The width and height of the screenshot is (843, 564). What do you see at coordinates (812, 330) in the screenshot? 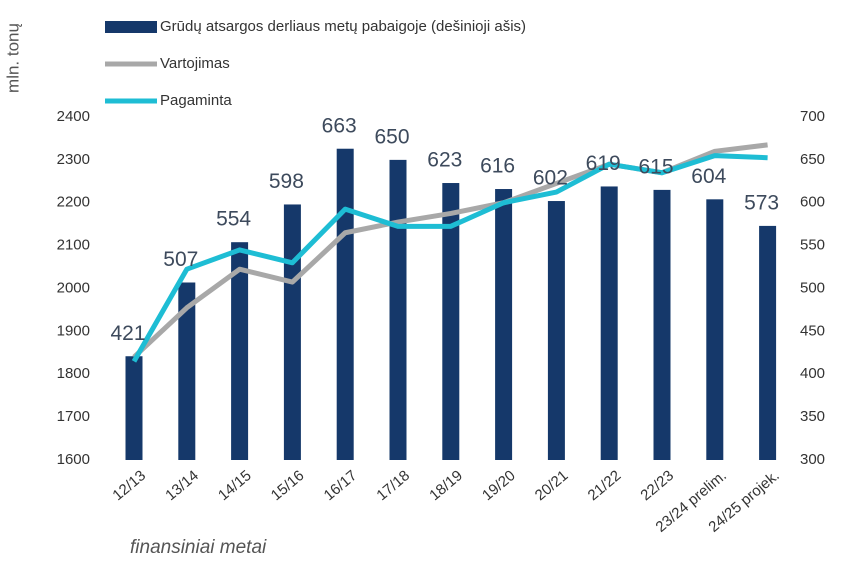
I see `y2-tick-label: 450` at bounding box center [812, 330].